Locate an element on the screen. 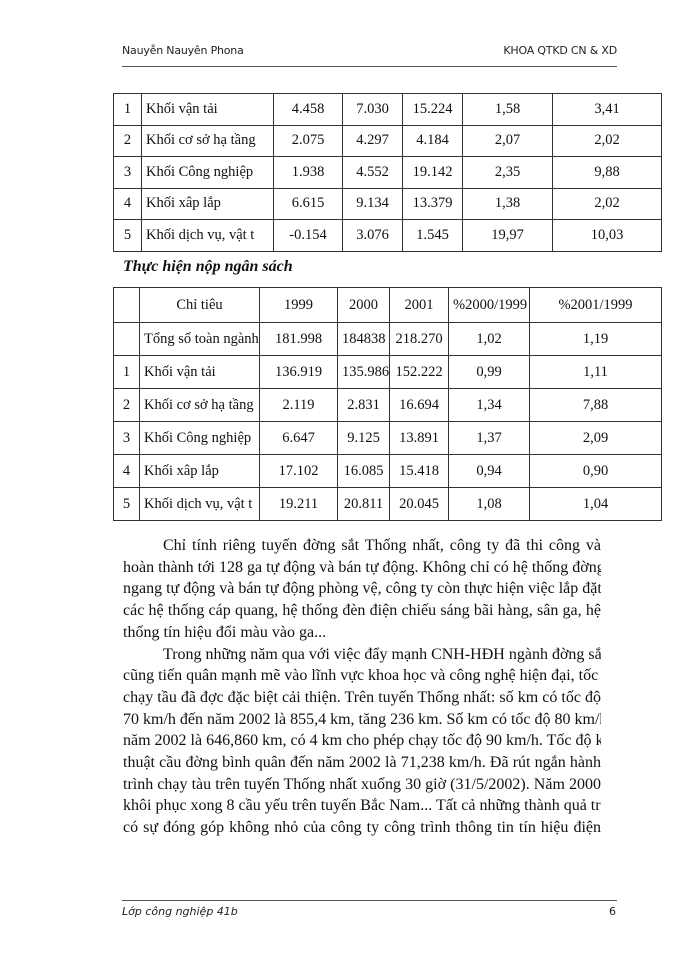 The height and width of the screenshot is (960, 700). value-cell: 6.647 is located at coordinates (298, 438).